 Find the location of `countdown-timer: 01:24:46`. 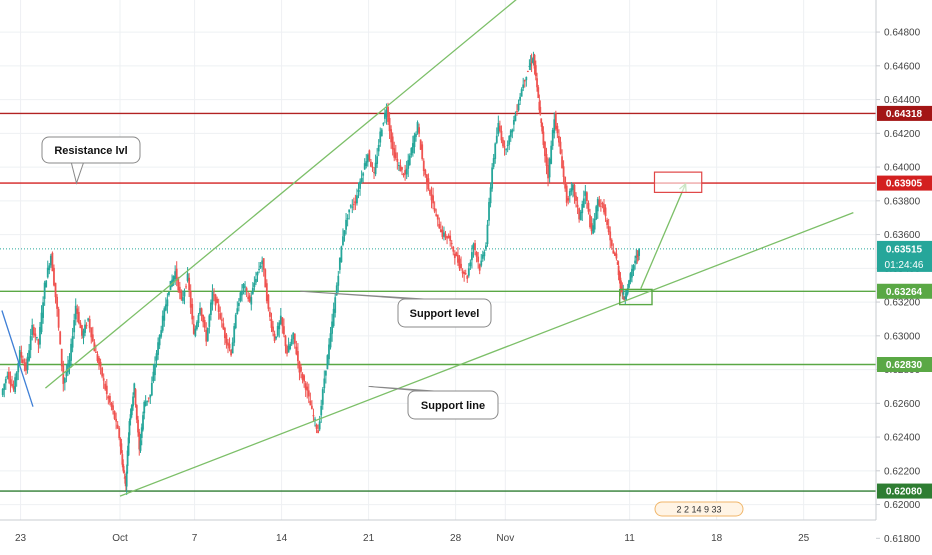

countdown-timer: 01:24:46 is located at coordinates (904, 265).